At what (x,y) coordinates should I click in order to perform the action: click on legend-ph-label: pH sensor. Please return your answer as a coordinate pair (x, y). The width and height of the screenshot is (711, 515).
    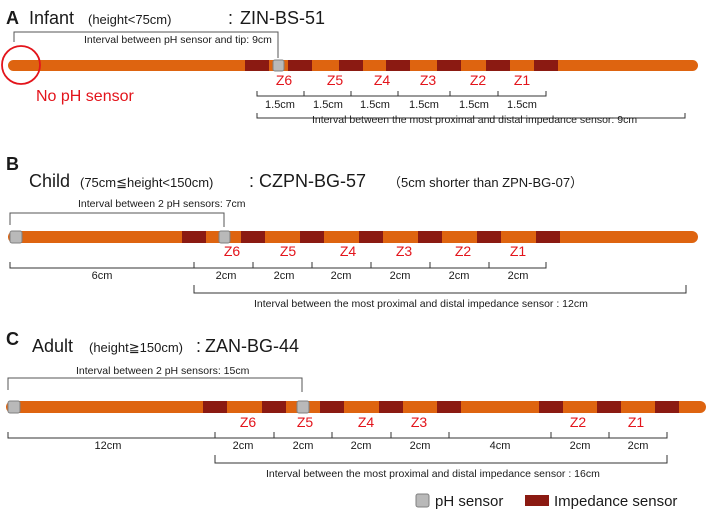
    Looking at the image, I should click on (469, 501).